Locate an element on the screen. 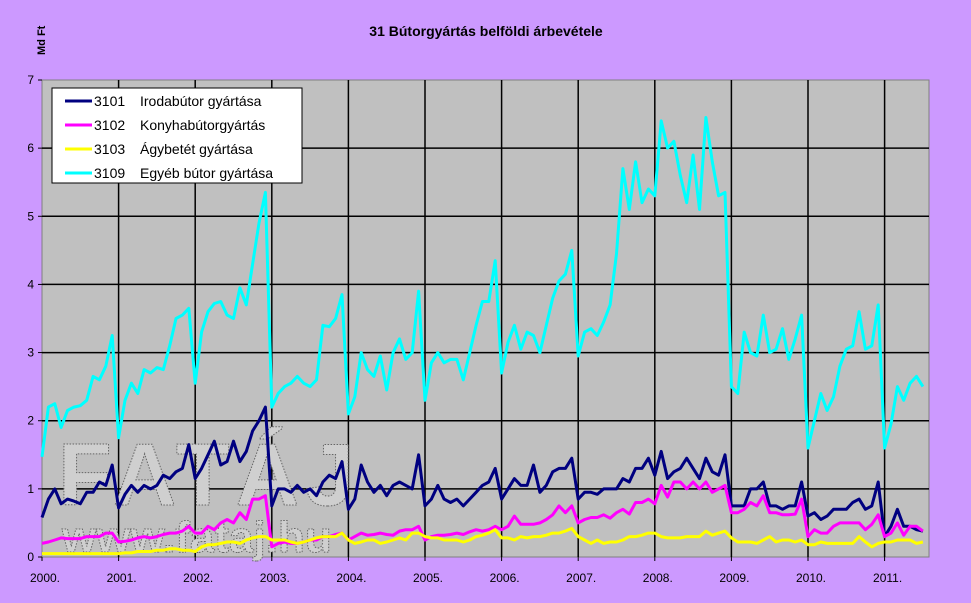  legend-box is located at coordinates (177, 135).